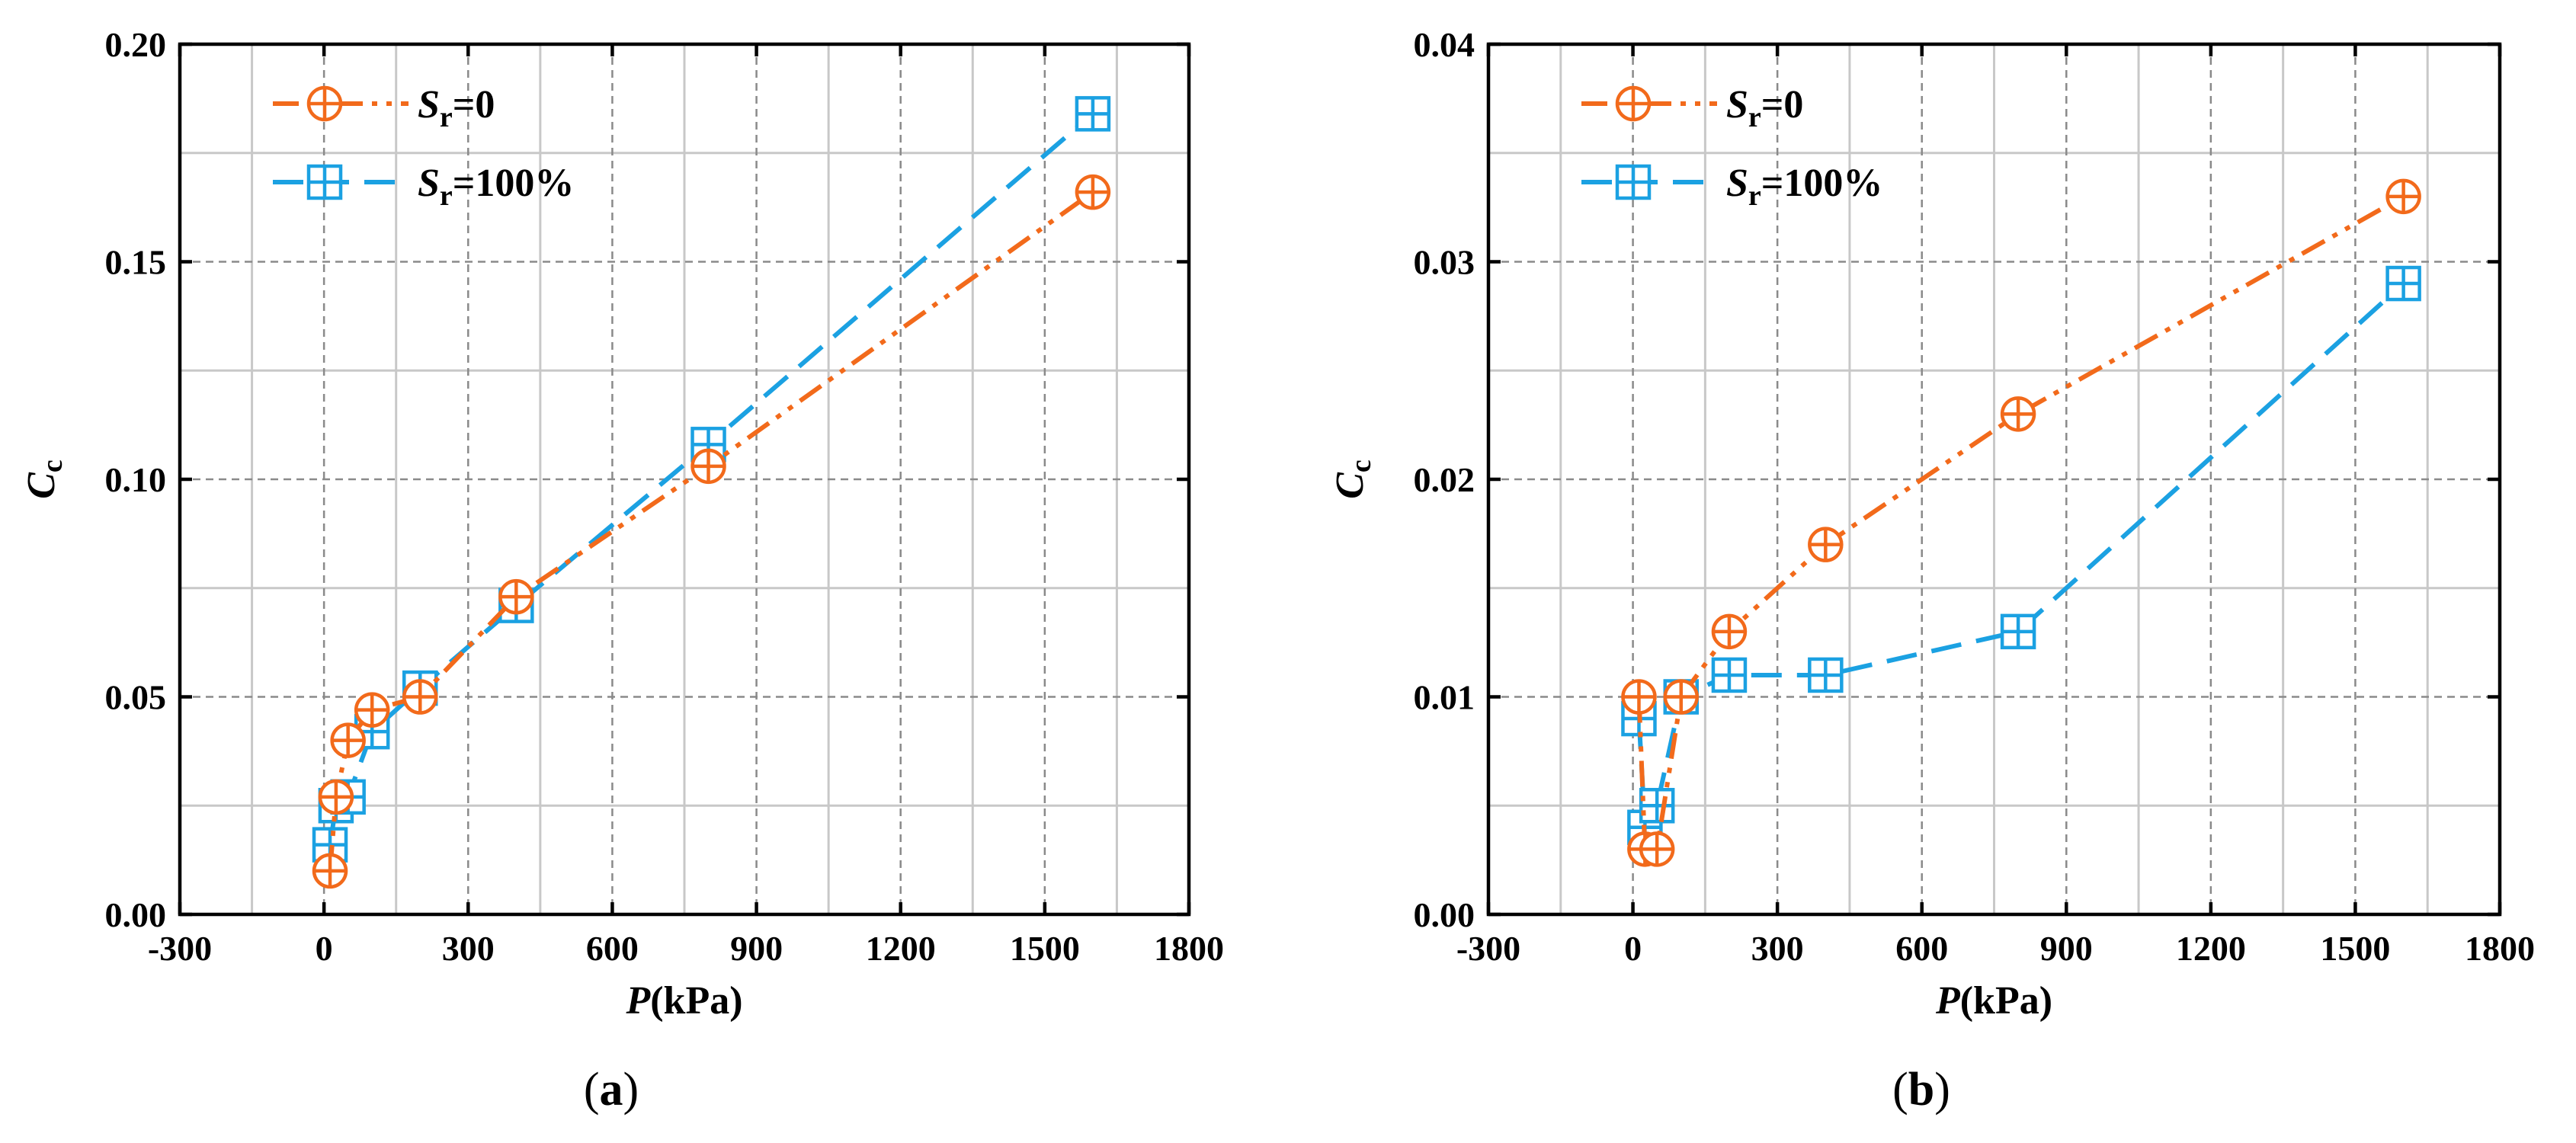 The width and height of the screenshot is (2576, 1143). I want to click on y-tick-label: 0.01, so click(1444, 697).